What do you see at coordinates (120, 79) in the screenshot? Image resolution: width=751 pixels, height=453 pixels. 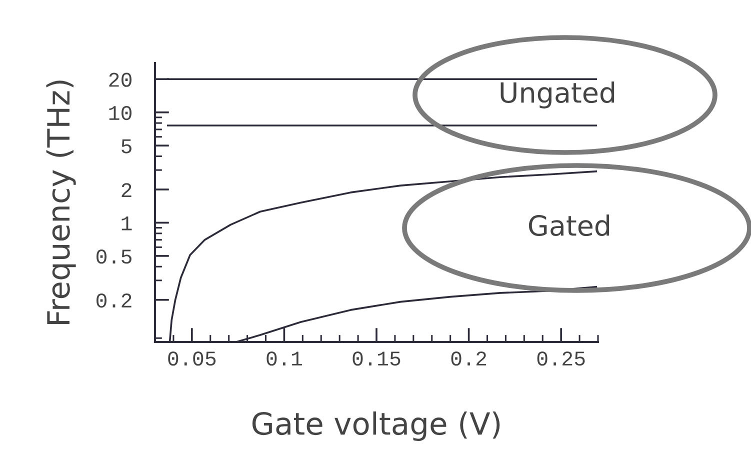 I see `y-tick-label: 20` at bounding box center [120, 79].